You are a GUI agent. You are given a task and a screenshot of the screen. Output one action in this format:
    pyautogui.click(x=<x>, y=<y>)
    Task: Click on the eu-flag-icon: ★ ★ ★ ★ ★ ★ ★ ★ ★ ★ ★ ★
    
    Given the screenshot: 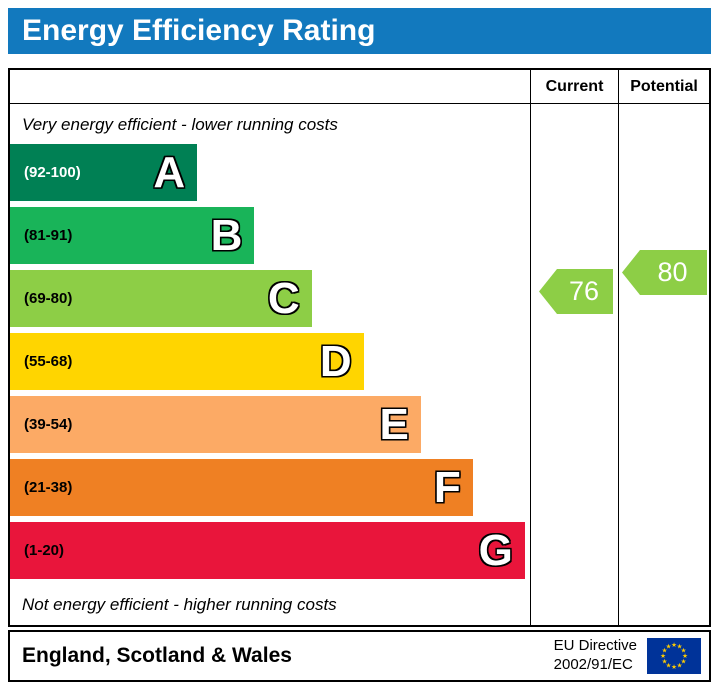 What is the action you would take?
    pyautogui.click(x=674, y=656)
    